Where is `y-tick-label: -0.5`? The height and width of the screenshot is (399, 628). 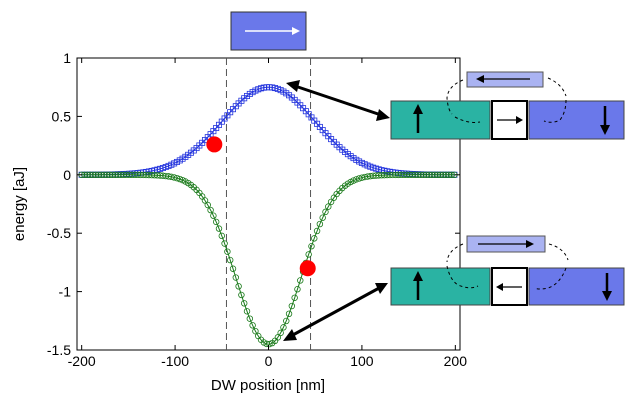 y-tick-label: -0.5 is located at coordinates (59, 233).